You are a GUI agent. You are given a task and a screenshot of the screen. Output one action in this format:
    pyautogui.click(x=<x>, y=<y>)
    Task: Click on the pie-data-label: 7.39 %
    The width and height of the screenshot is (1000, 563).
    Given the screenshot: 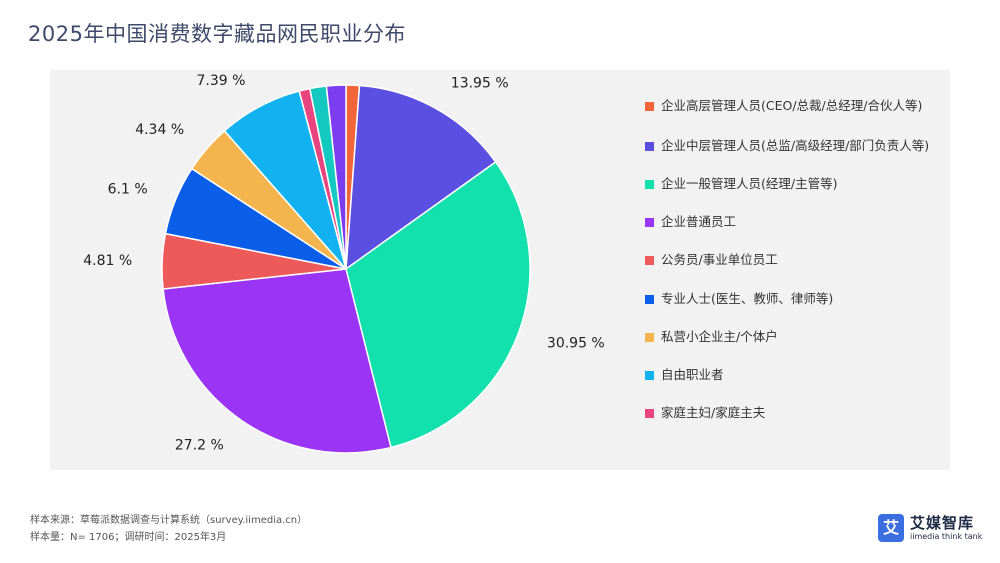 What is the action you would take?
    pyautogui.click(x=221, y=81)
    